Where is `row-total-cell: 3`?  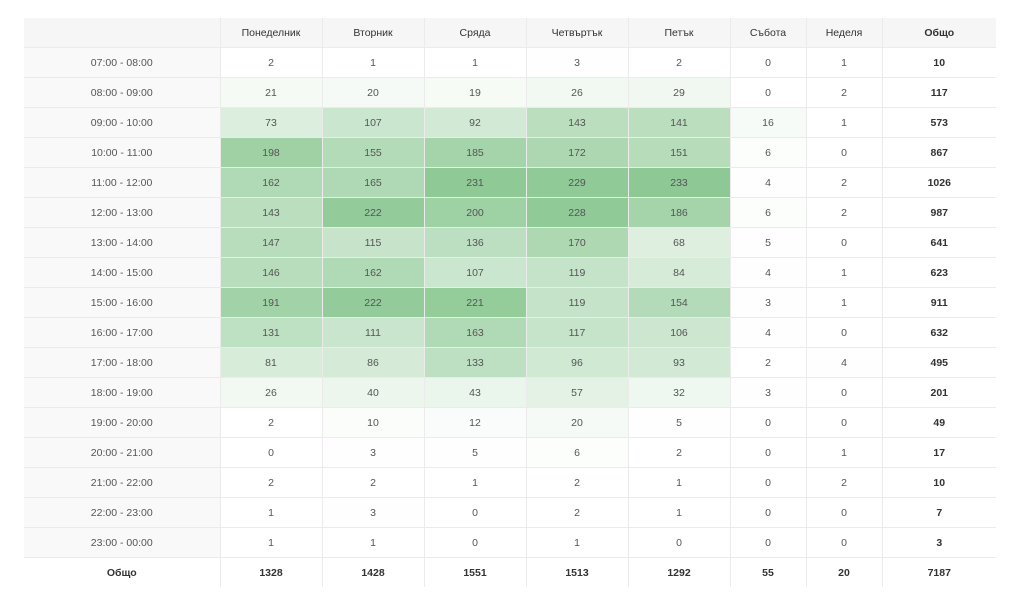 row-total-cell: 3 is located at coordinates (939, 542).